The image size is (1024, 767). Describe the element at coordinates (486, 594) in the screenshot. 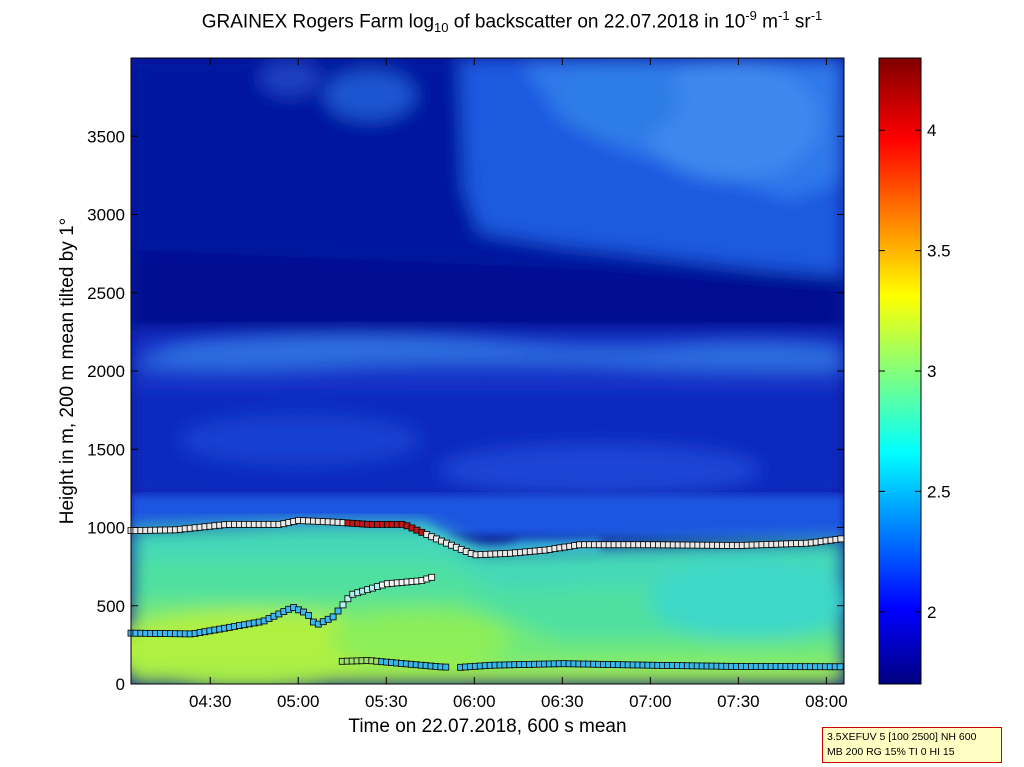

I see `layer-markers` at that location.